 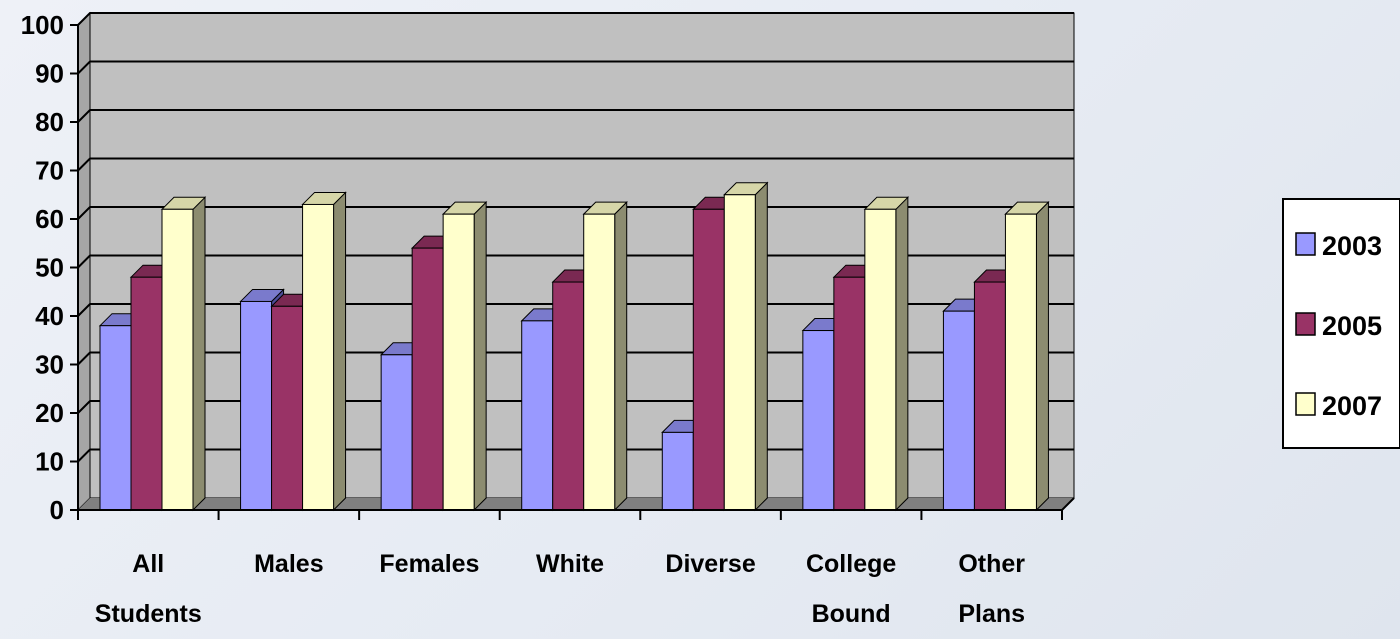 I want to click on x-category-label: Males, so click(x=288, y=564).